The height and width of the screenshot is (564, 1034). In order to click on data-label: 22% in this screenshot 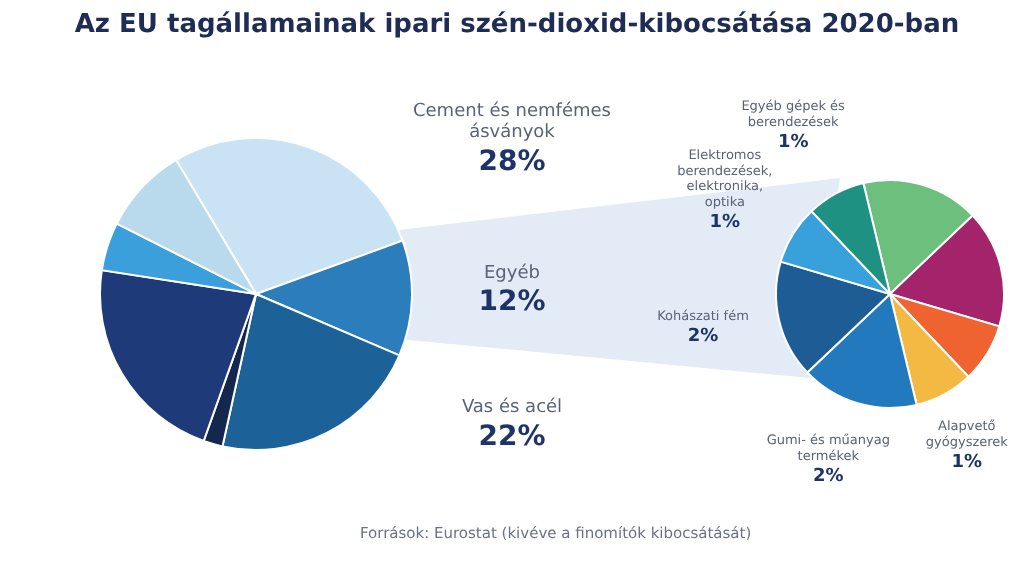, I will do `click(512, 436)`.